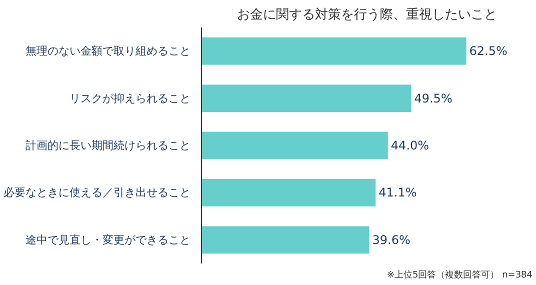 The height and width of the screenshot is (285, 536). What do you see at coordinates (108, 145) in the screenshot?
I see `y-tick-label: 計画的に長い期間続けられること` at bounding box center [108, 145].